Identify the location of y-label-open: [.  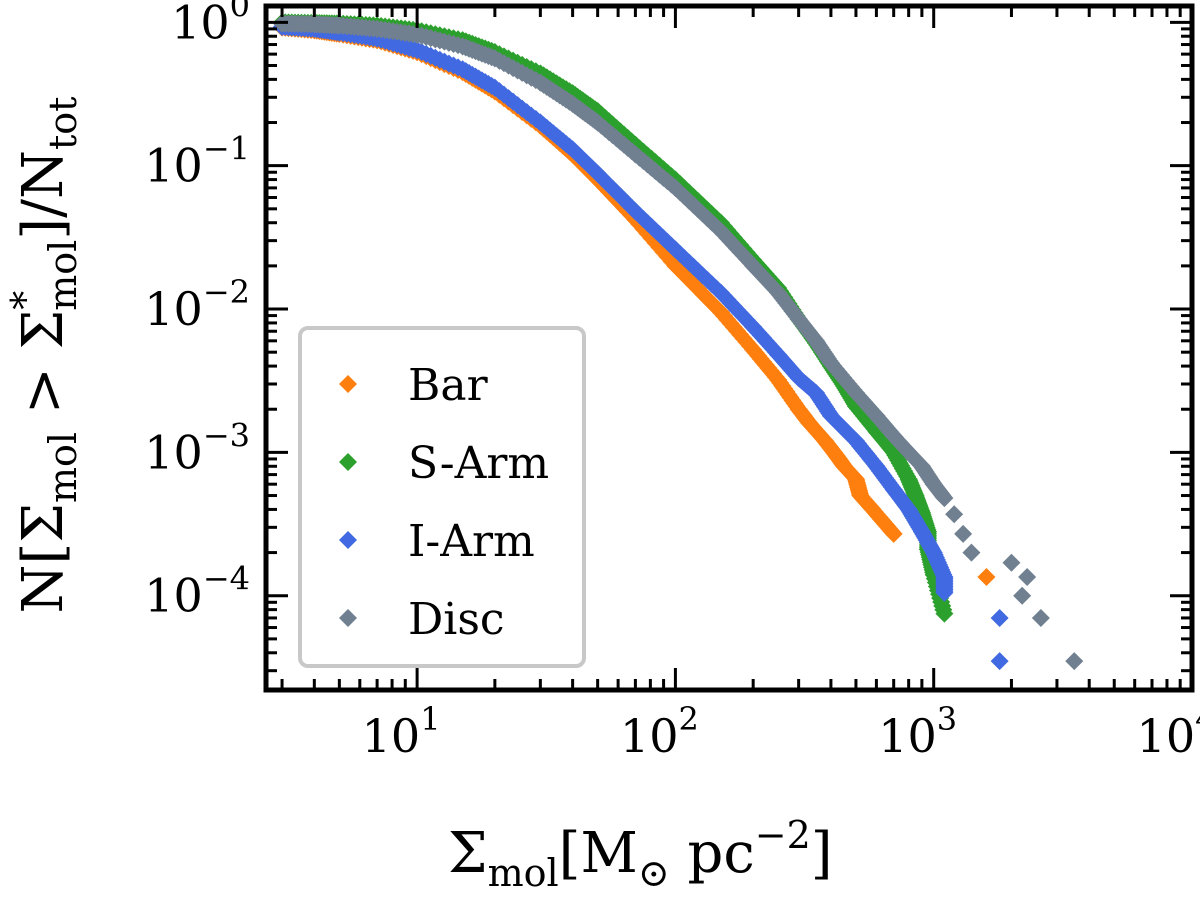
(43, 554).